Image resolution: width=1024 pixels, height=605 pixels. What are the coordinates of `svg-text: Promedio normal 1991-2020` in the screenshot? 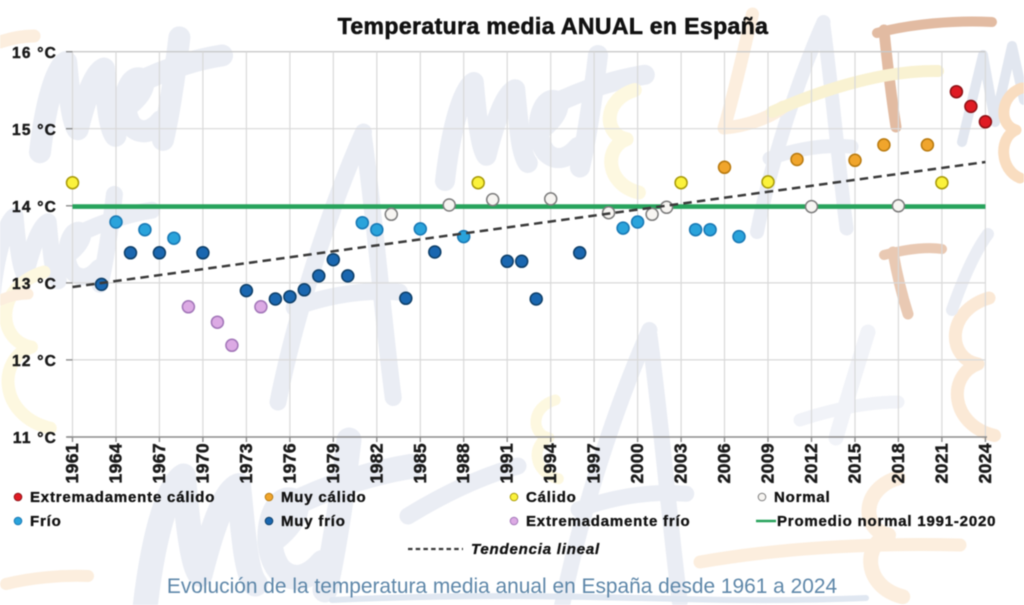 It's located at (886, 521).